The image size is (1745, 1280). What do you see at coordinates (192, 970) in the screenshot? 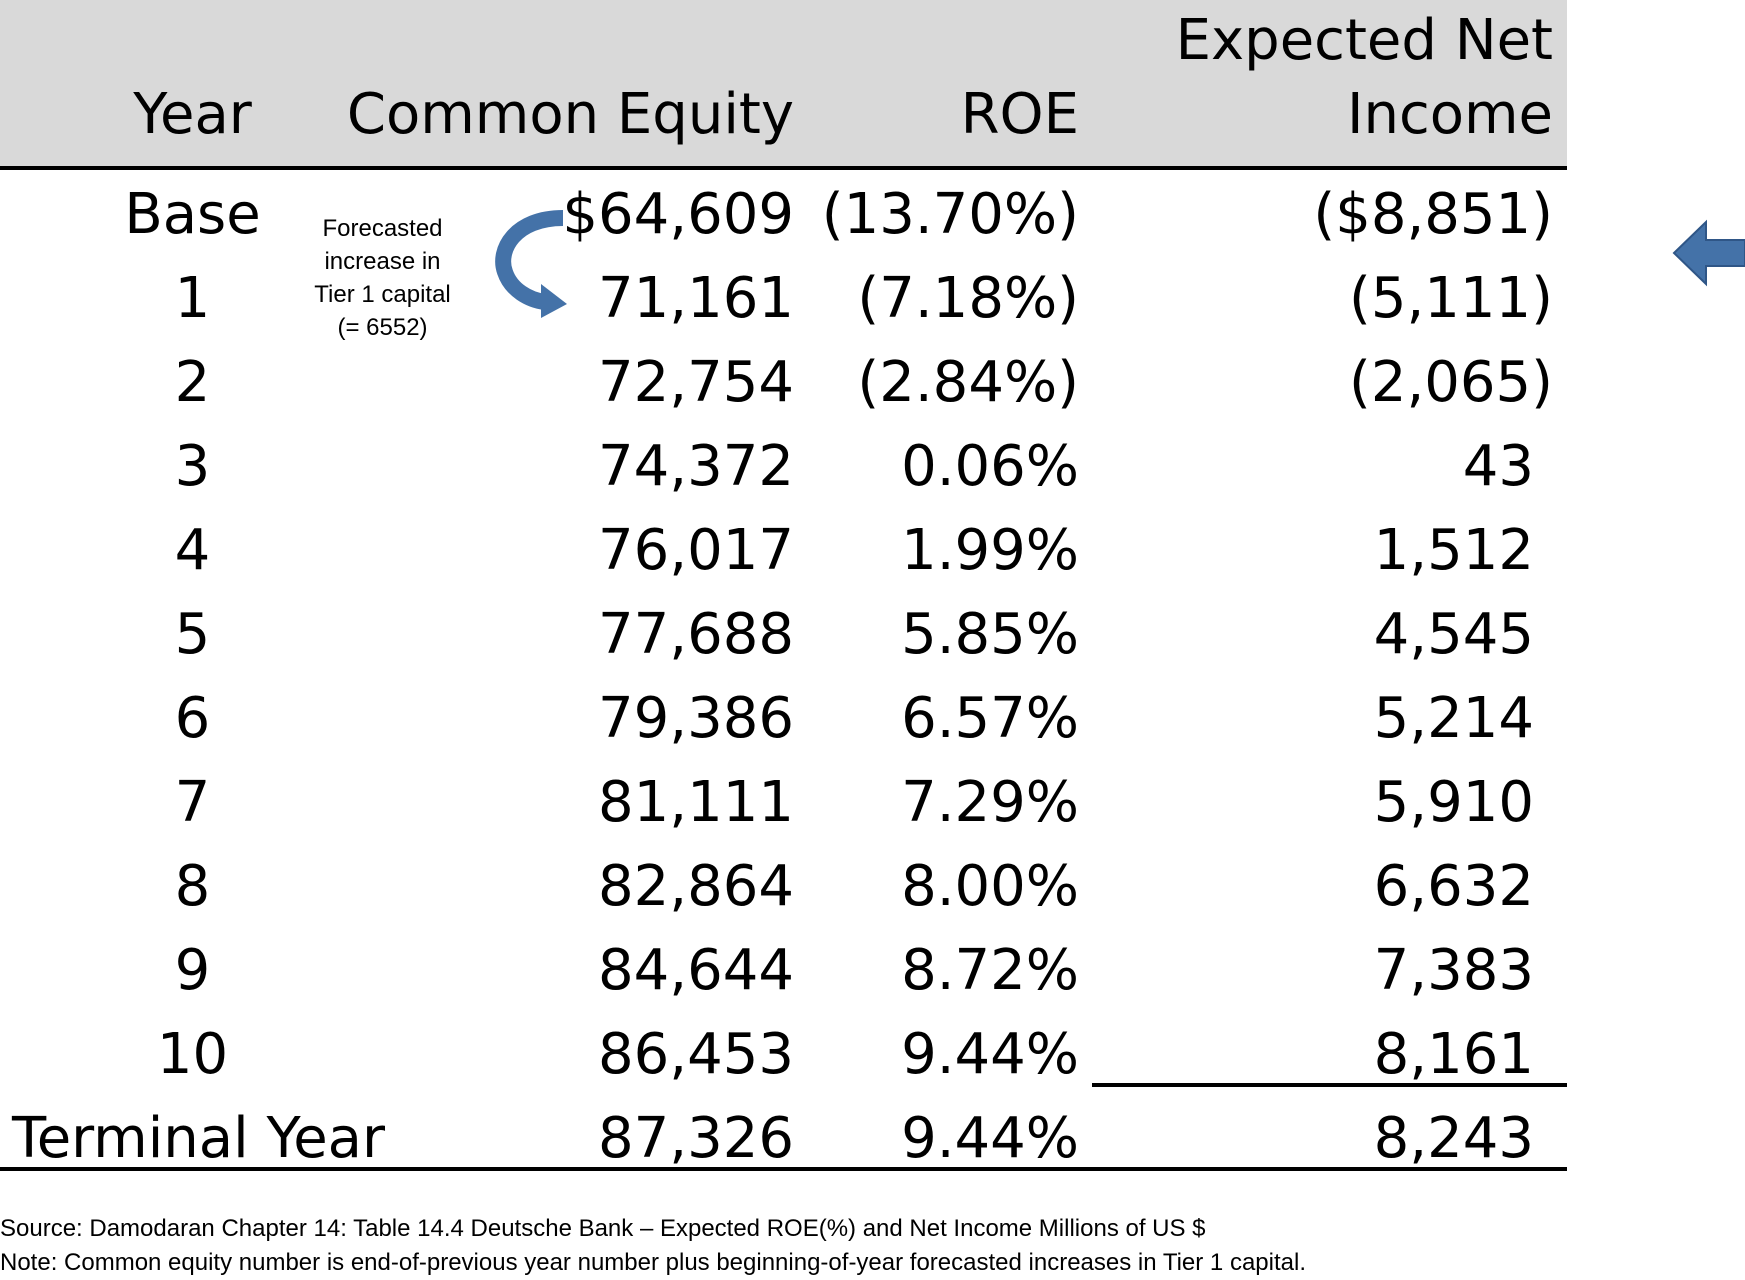
I see `cell-year: 9` at bounding box center [192, 970].